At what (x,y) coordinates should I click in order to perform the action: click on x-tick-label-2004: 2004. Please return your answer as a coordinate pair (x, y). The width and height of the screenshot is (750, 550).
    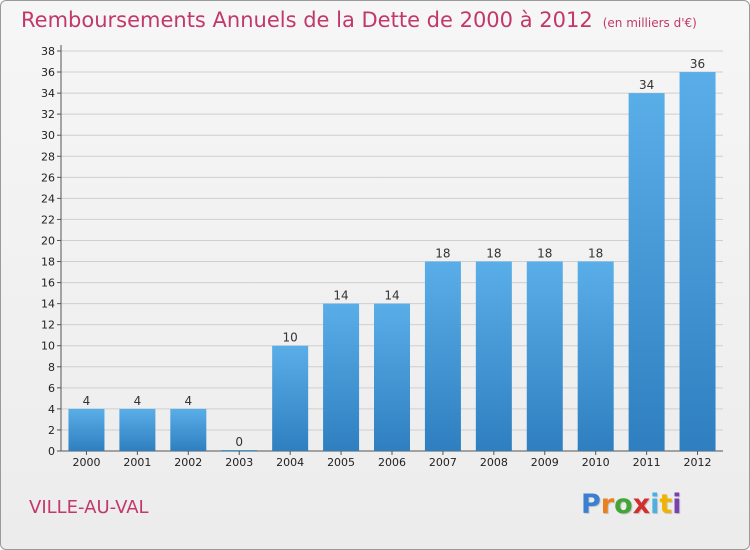
    Looking at the image, I should click on (290, 462).